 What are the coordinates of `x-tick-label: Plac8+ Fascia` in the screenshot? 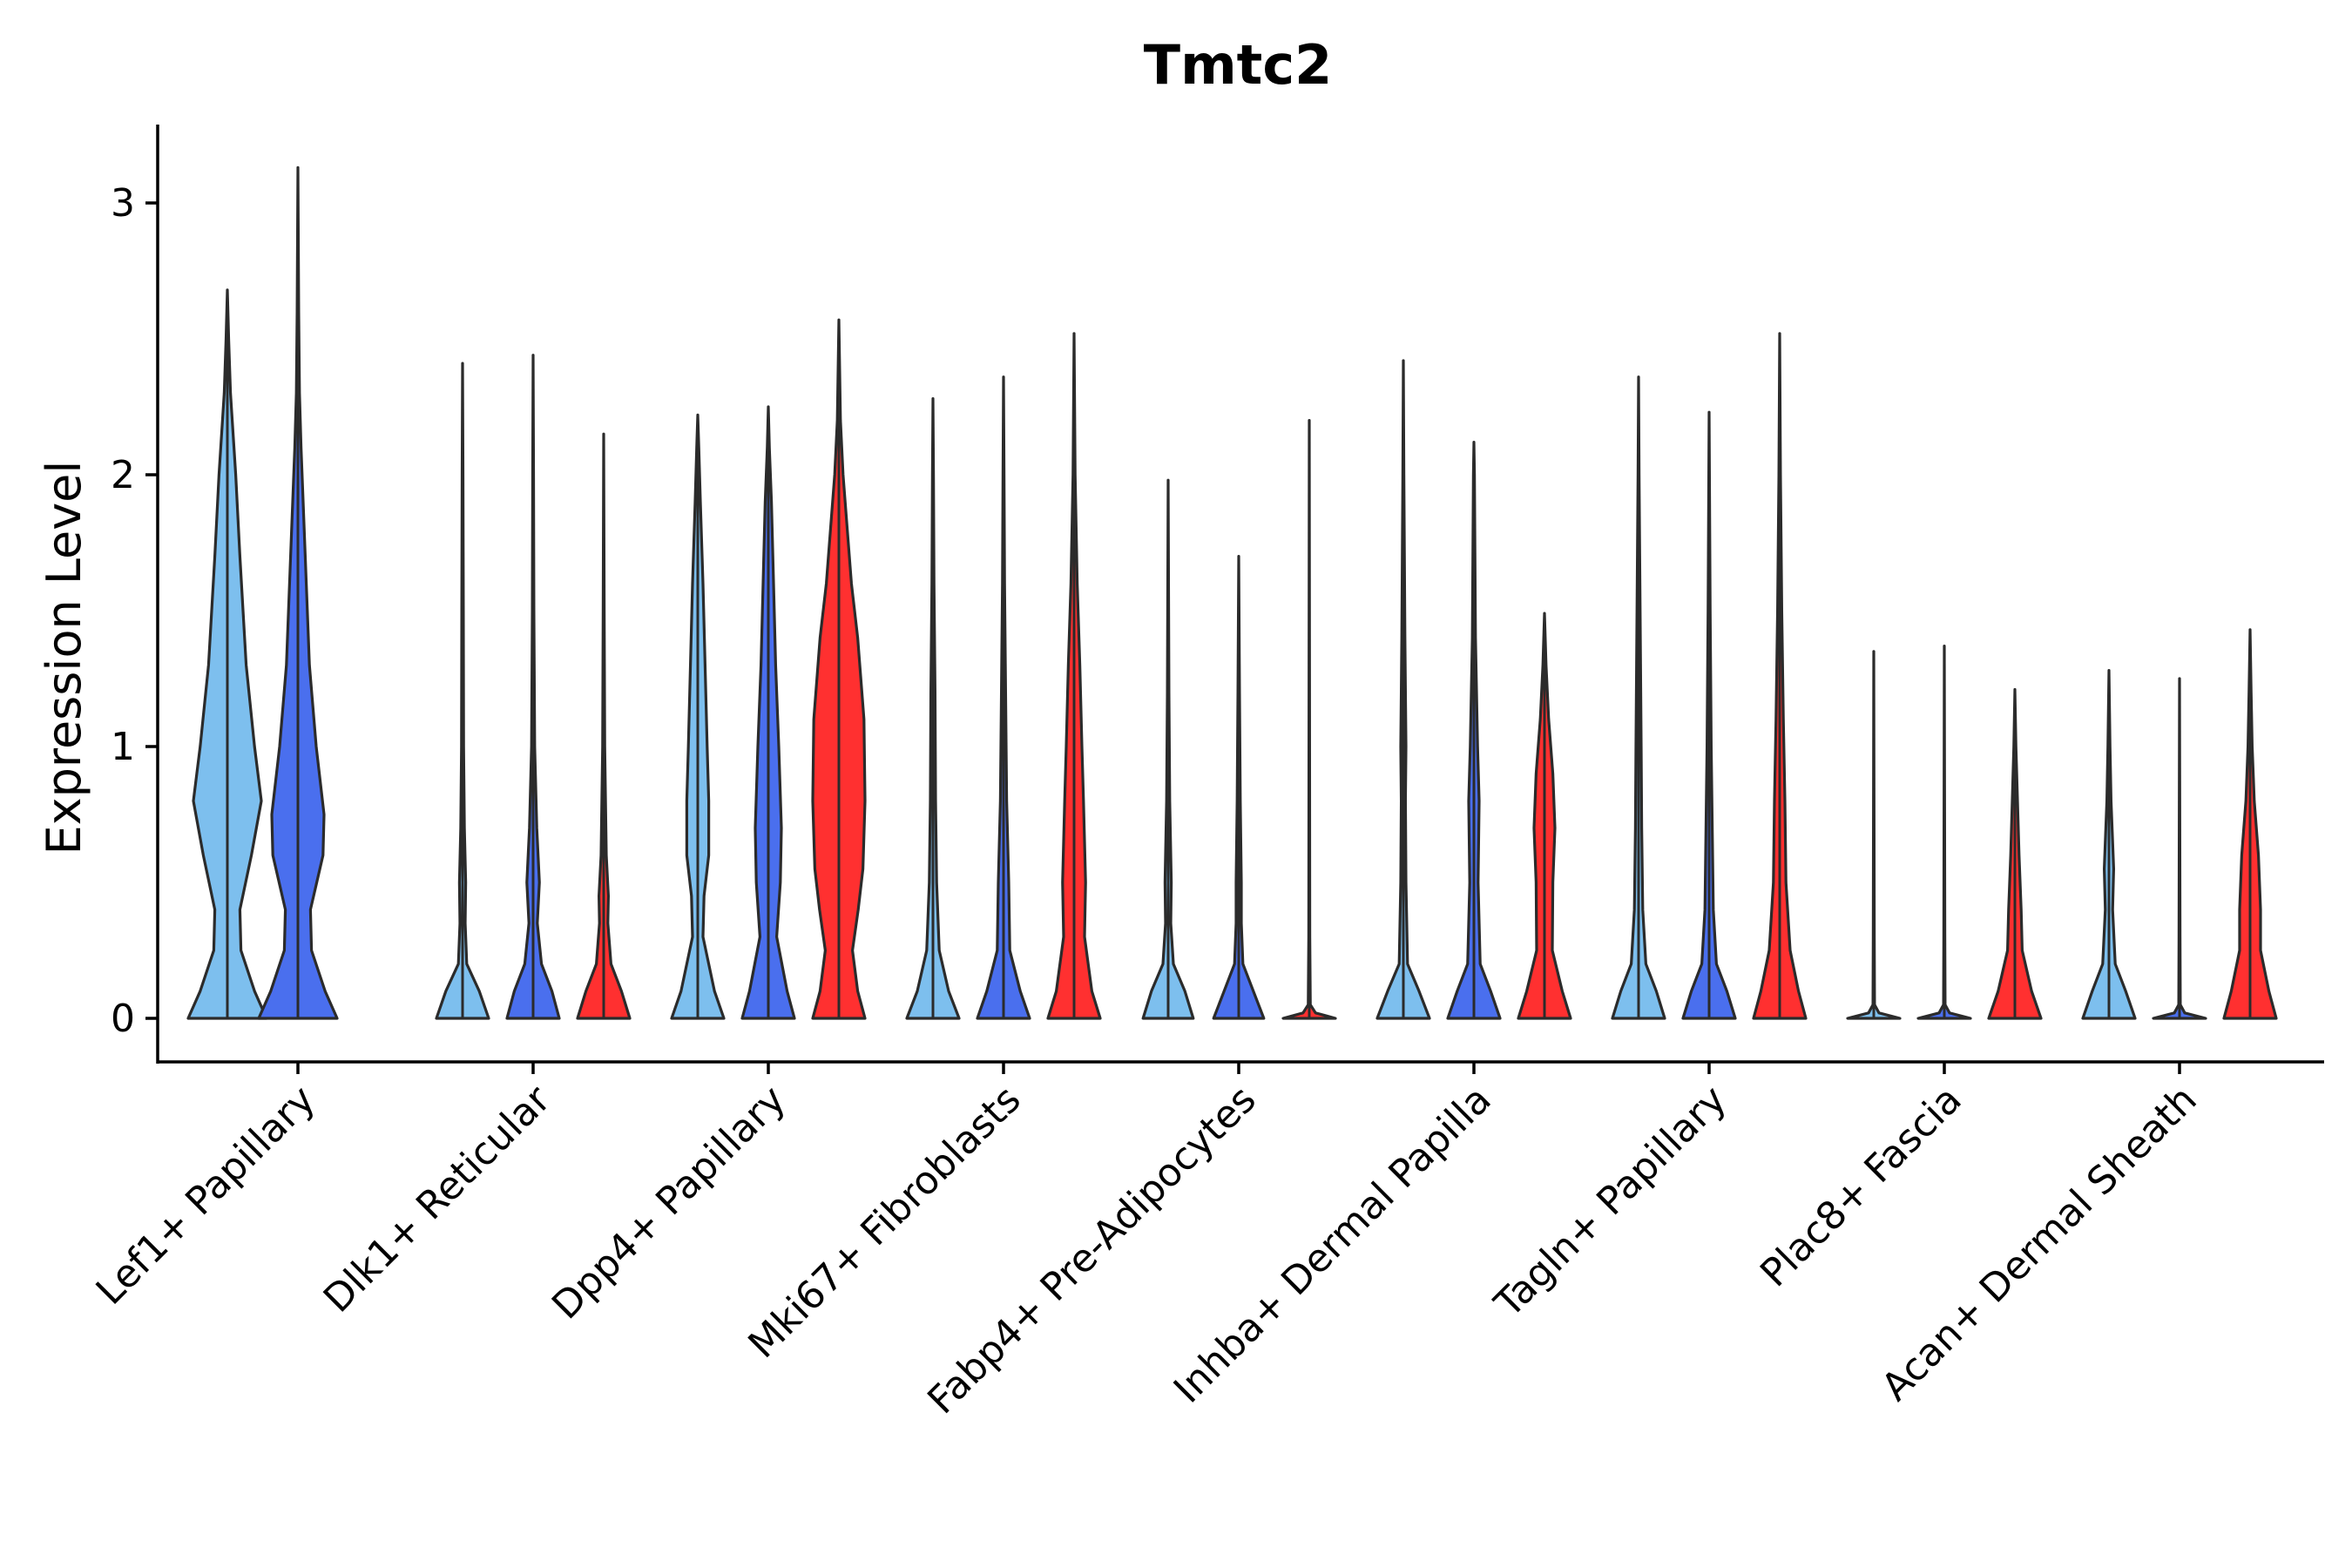 It's located at (1861, 1187).